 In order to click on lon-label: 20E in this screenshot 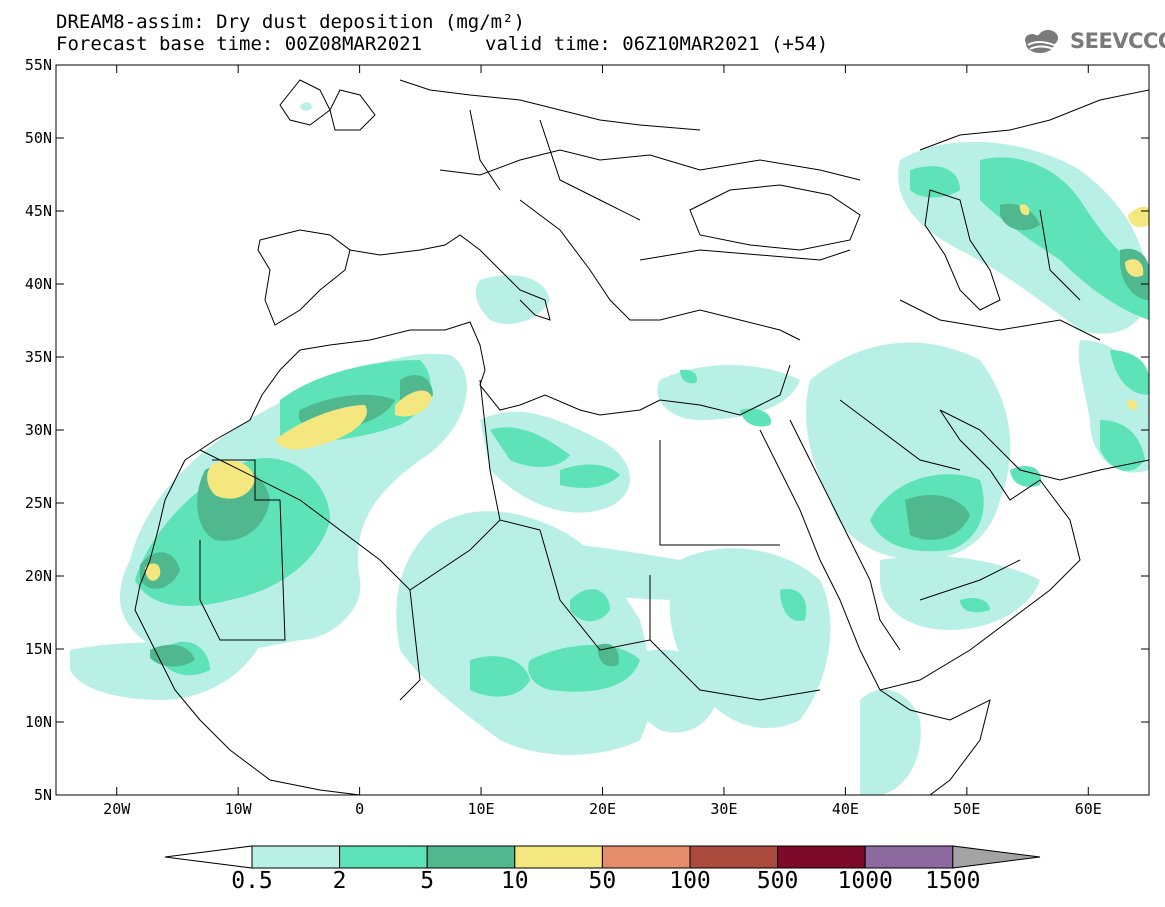, I will do `click(602, 809)`.